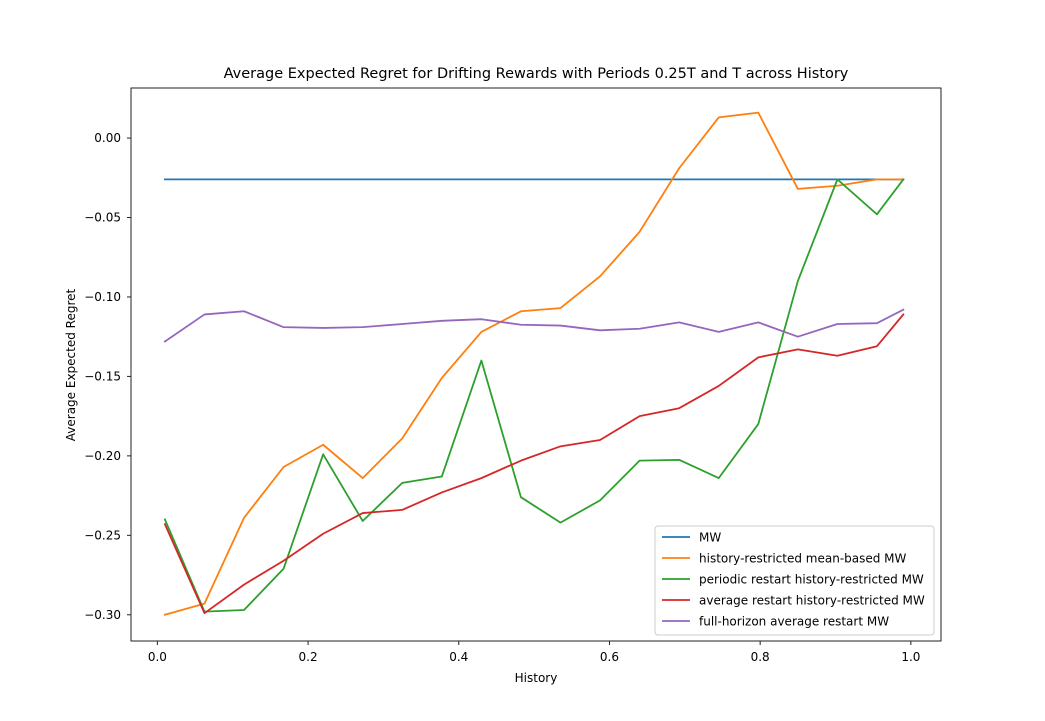 This screenshot has height=721, width=1045. What do you see at coordinates (102, 456) in the screenshot?
I see `y-tick-label-4: −0.20` at bounding box center [102, 456].